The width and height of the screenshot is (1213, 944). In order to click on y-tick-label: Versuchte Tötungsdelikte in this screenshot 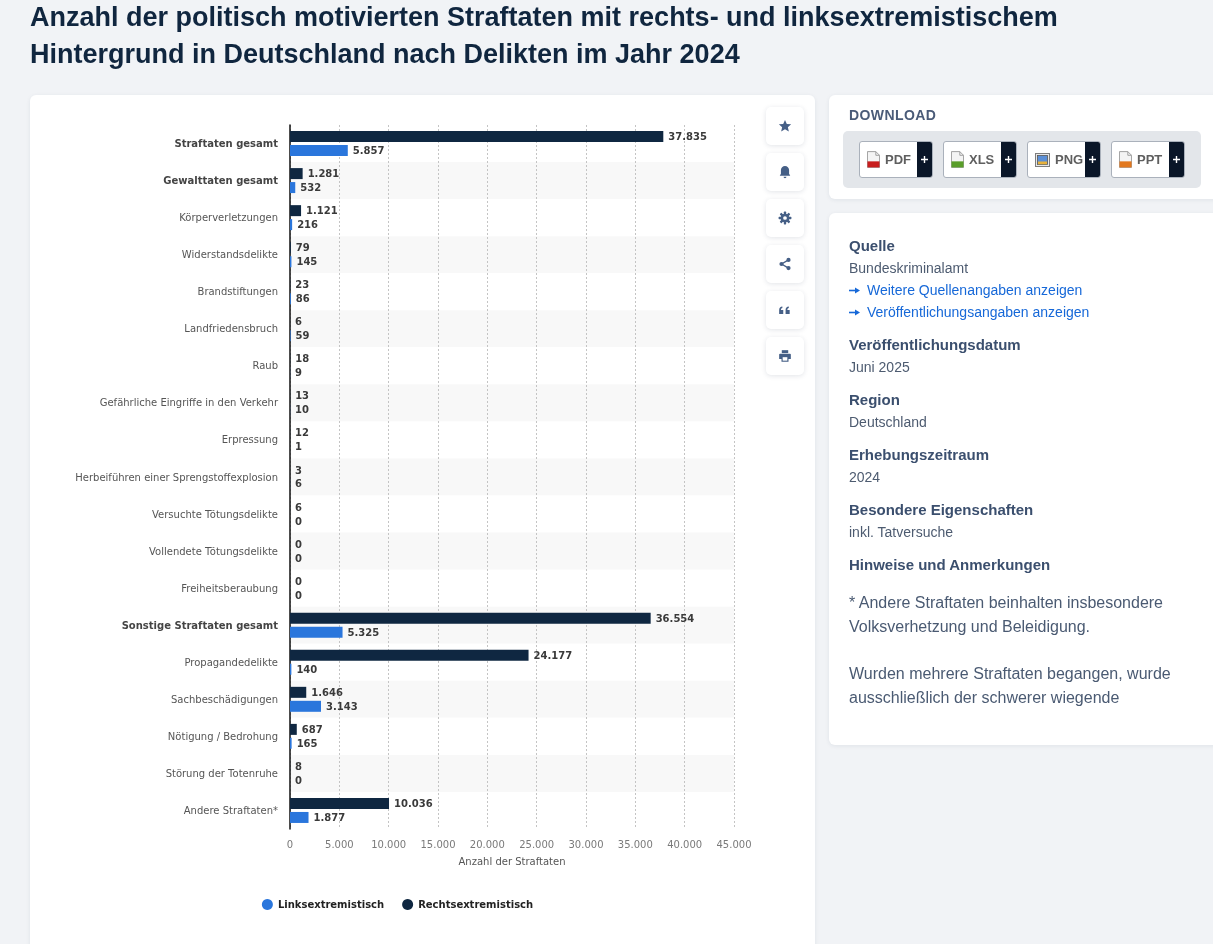, I will do `click(215, 514)`.